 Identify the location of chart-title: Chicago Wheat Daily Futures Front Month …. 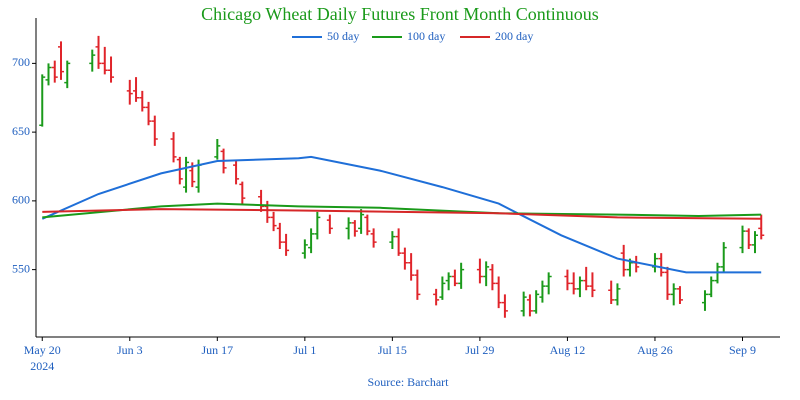
(400, 14).